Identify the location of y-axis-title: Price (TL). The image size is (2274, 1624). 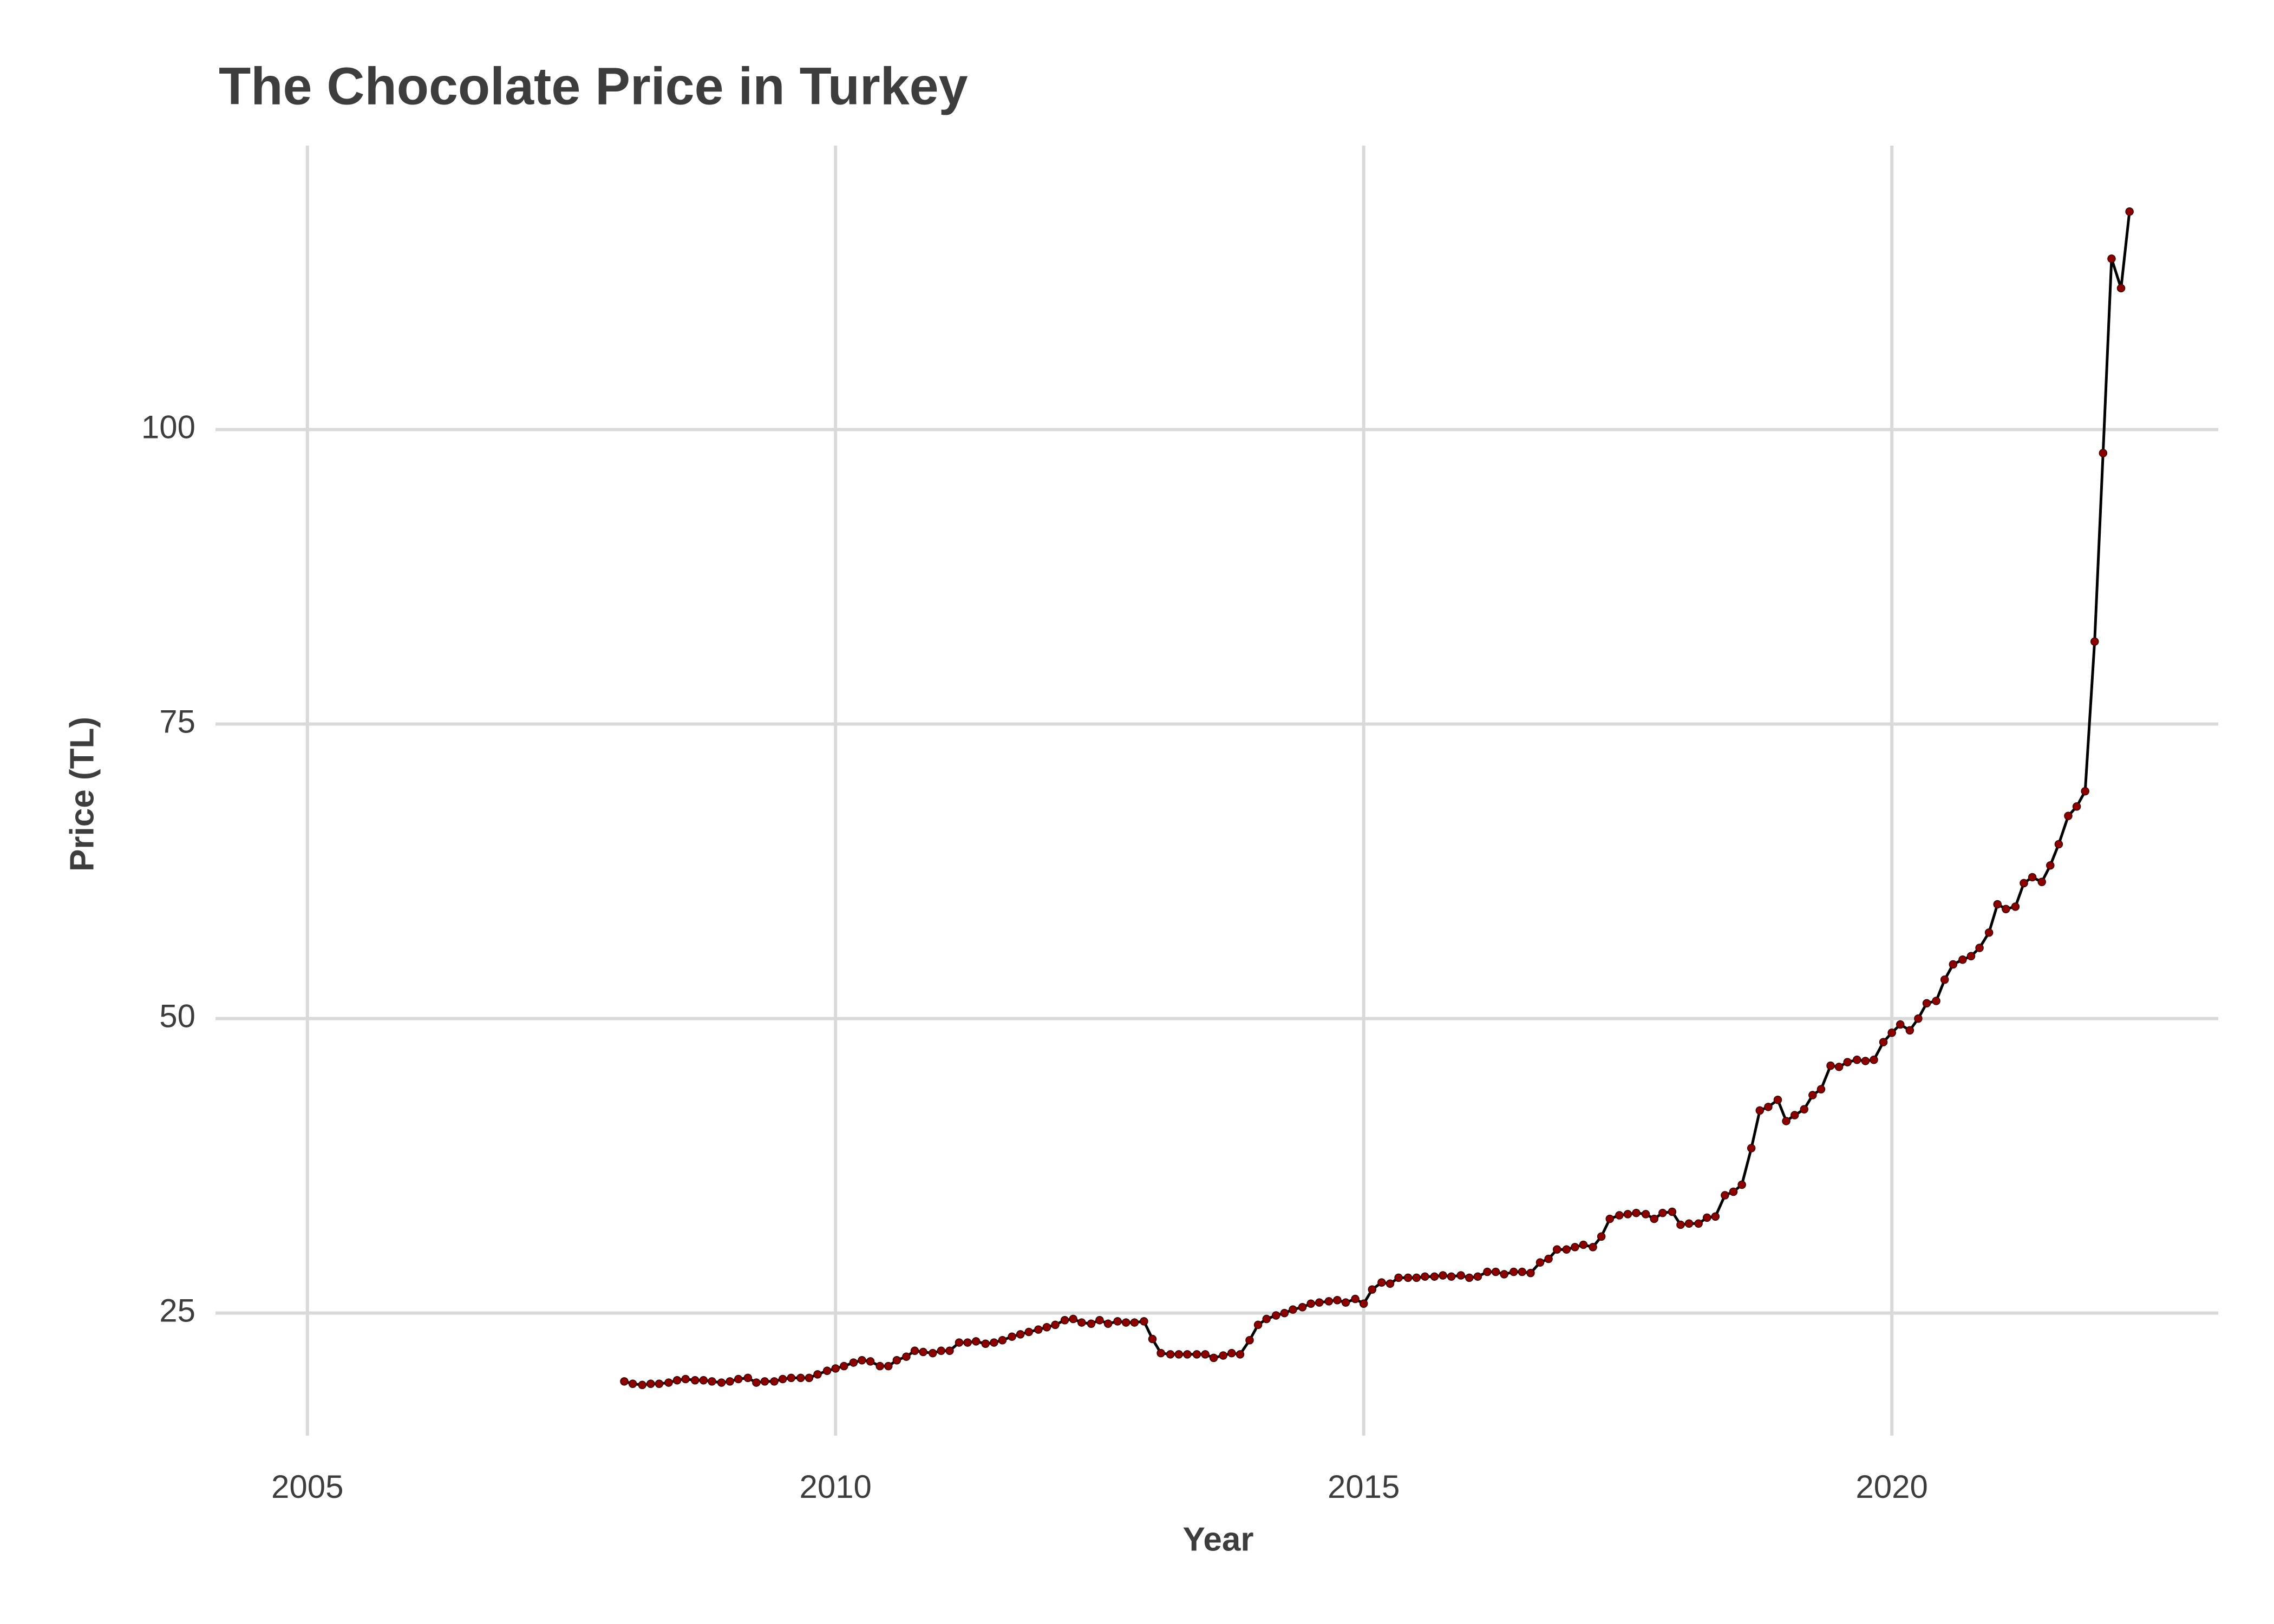
(82, 794).